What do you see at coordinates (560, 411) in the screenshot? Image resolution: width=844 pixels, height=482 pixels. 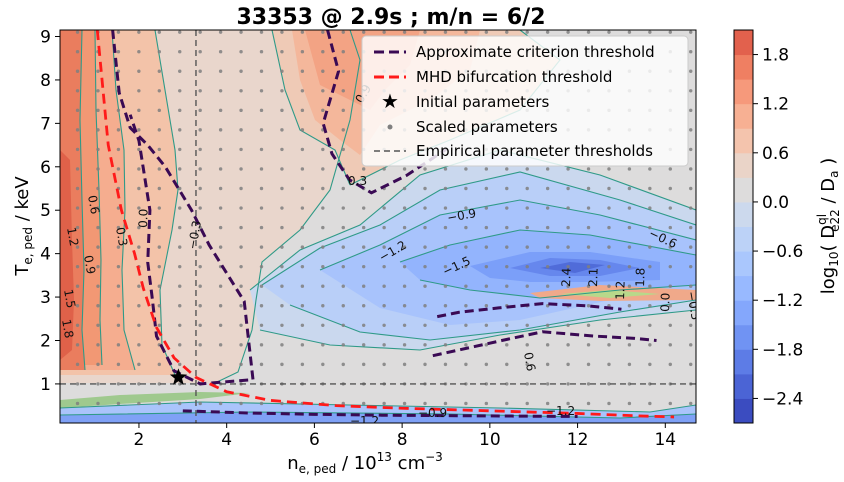 I see `contour-label: −1.2` at bounding box center [560, 411].